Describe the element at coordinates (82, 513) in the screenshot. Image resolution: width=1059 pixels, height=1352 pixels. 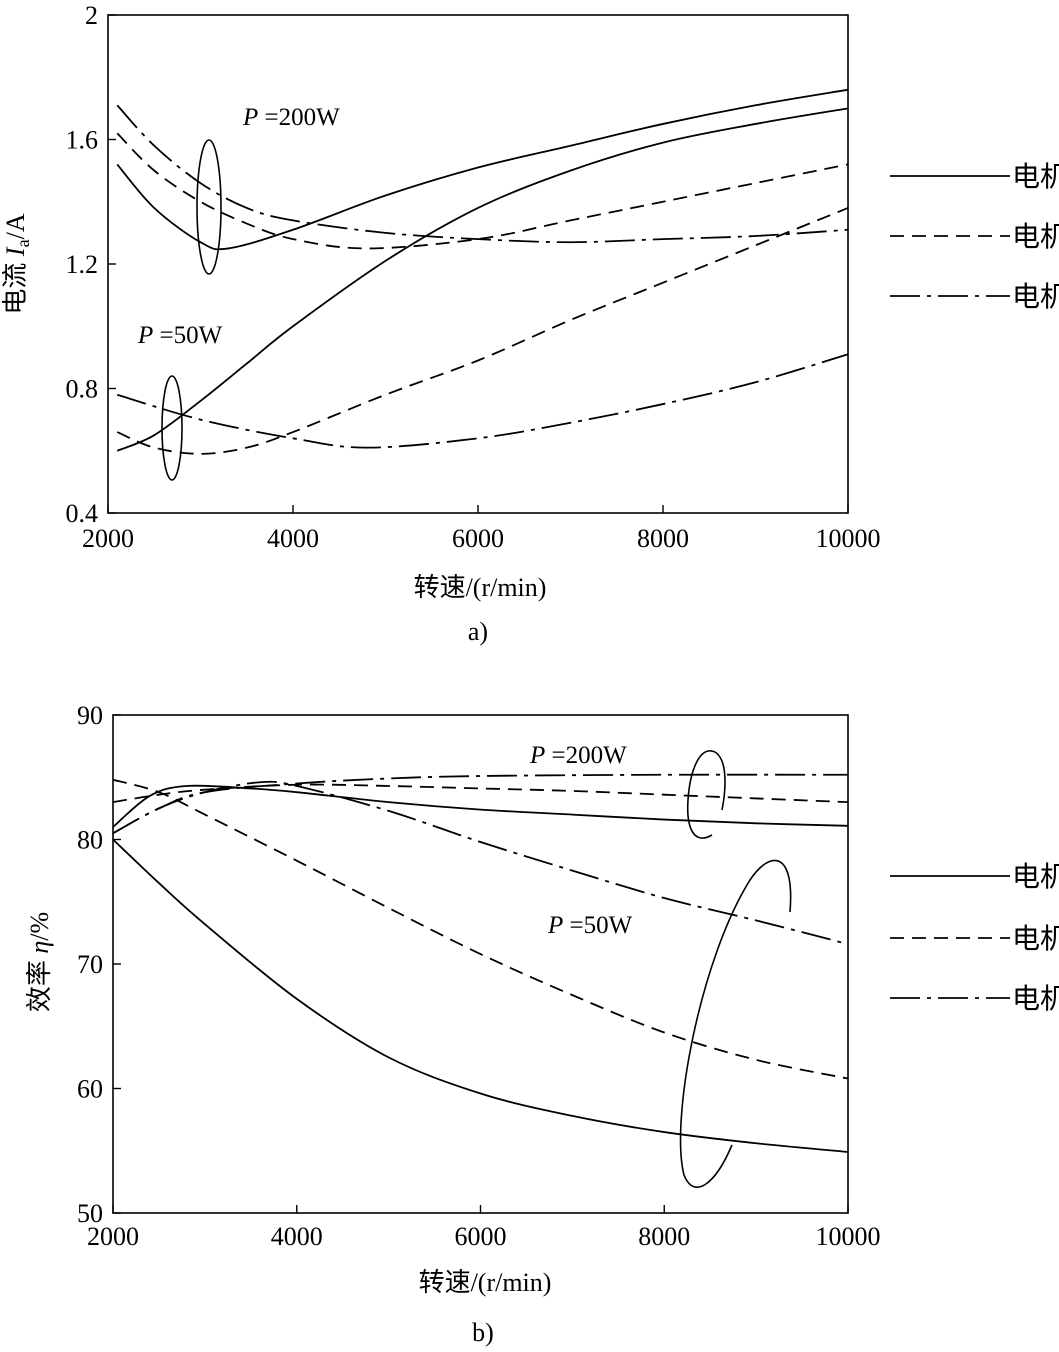
I see `y-tick-label: 0.4` at that location.